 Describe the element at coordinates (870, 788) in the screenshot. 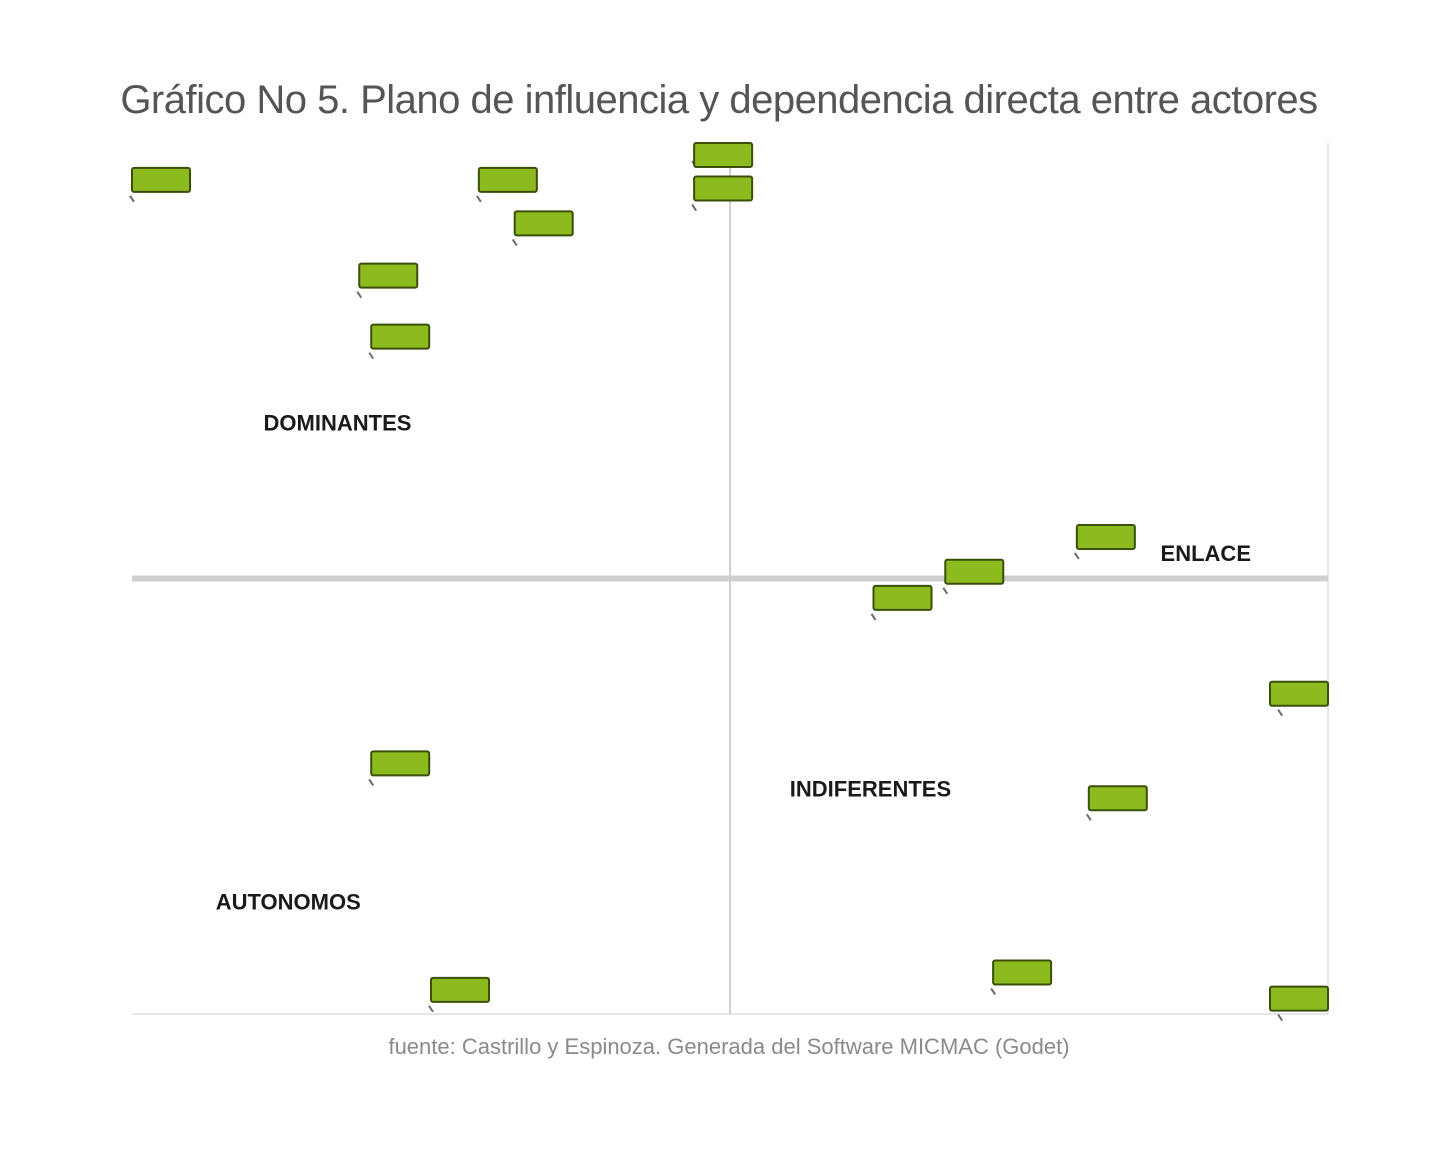

I see `quadrant-label-indiferentes: INDIFERENTES` at that location.